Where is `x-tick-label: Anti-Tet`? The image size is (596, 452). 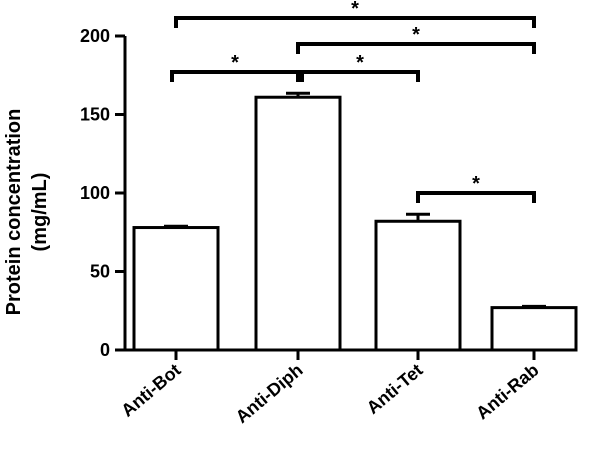 x-tick-label: Anti-Tet is located at coordinates (395, 389).